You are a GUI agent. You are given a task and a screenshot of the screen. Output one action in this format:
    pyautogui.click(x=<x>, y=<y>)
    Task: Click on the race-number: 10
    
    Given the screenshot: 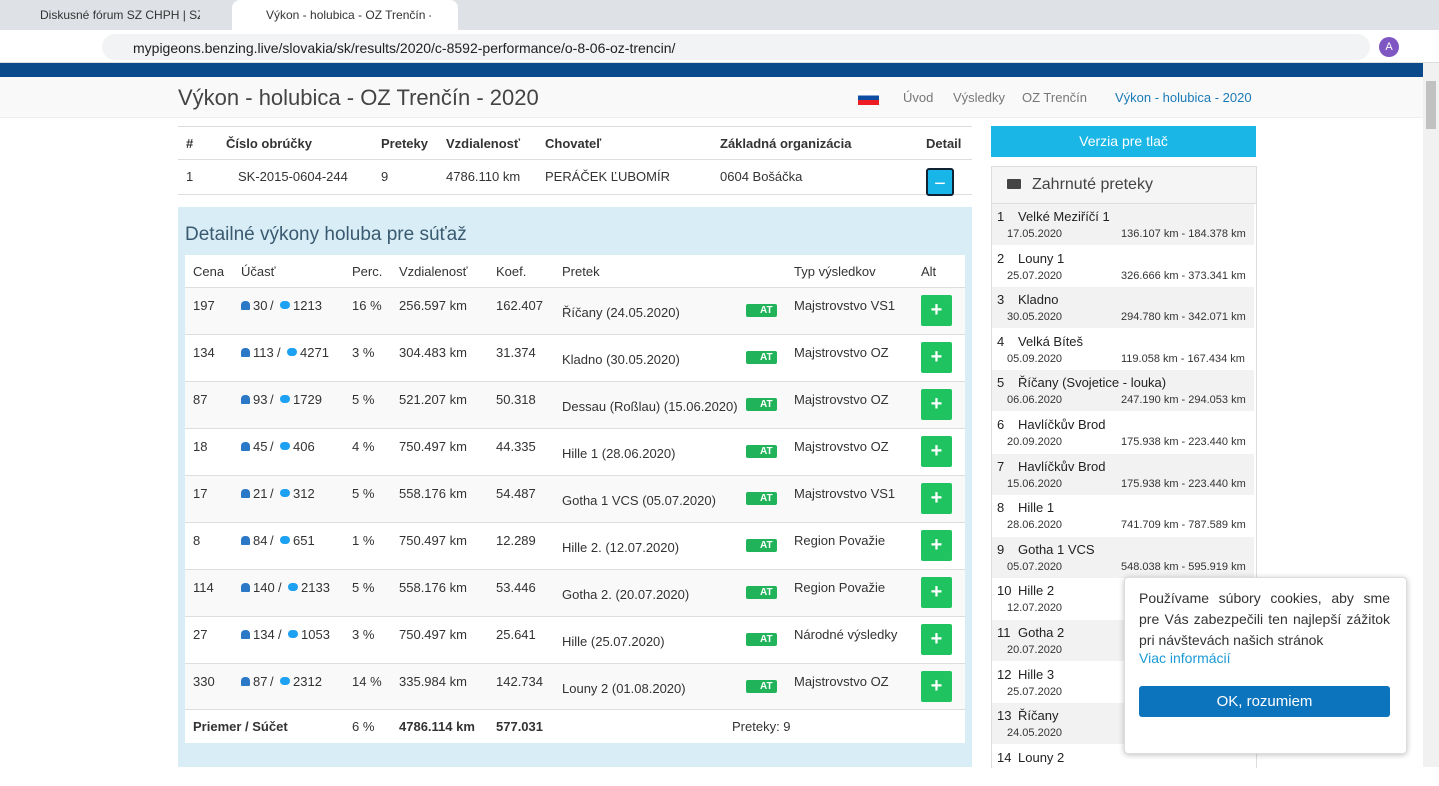 What is the action you would take?
    pyautogui.click(x=1004, y=591)
    